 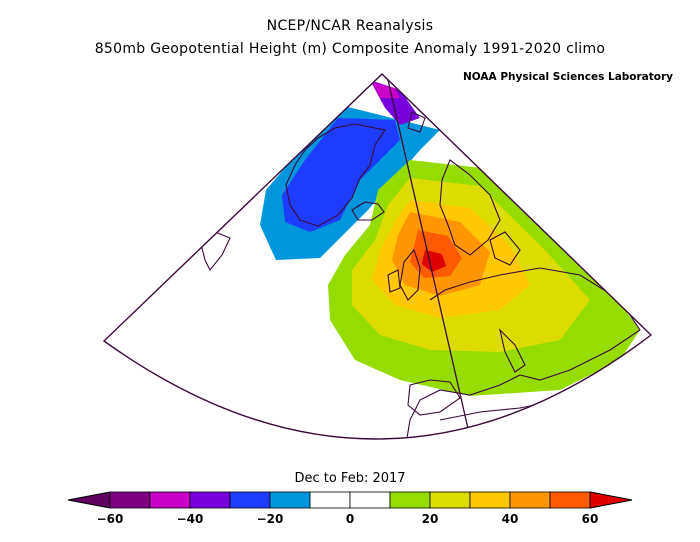 What do you see at coordinates (416, 122) in the screenshot?
I see `svalbard-coast` at bounding box center [416, 122].